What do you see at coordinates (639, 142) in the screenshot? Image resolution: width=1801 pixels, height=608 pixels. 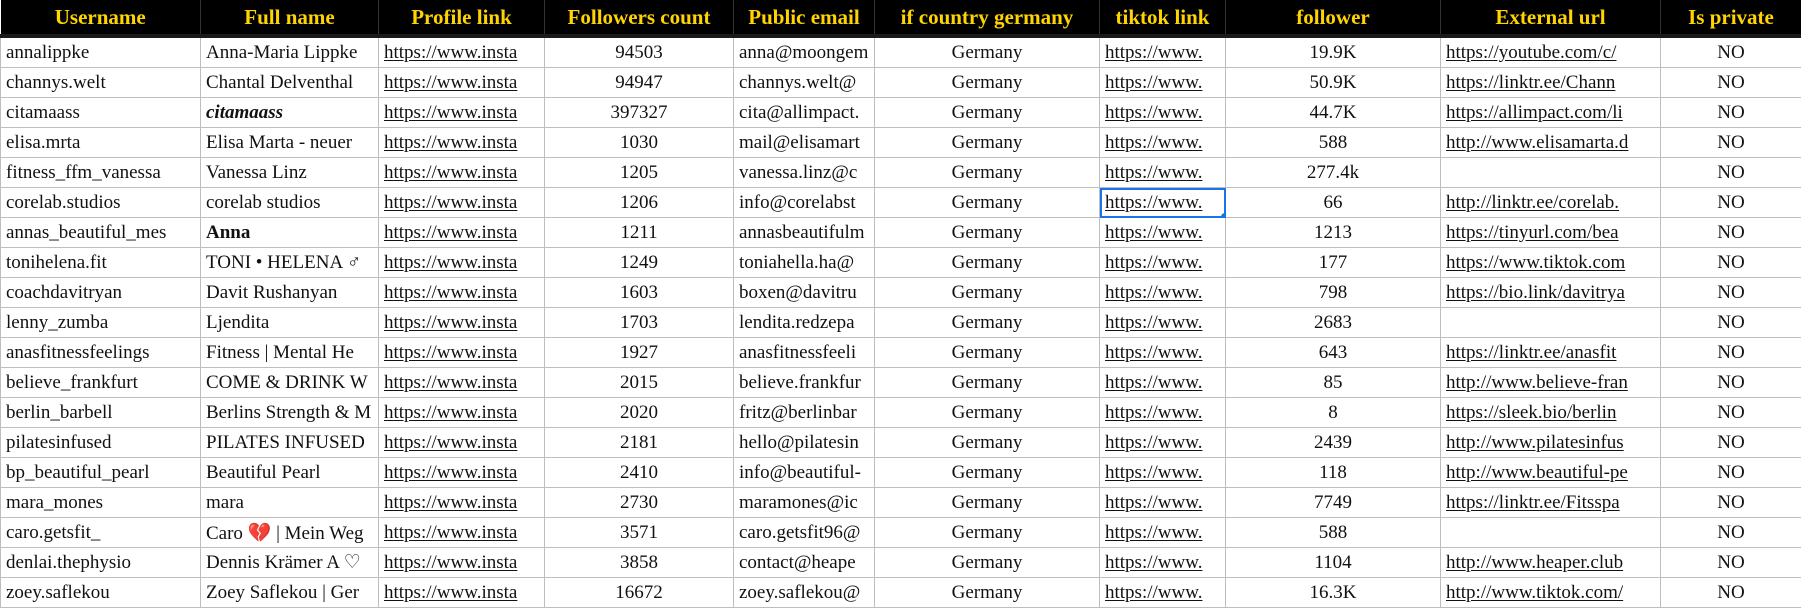 I see `cell-followers-count: 1030` at bounding box center [639, 142].